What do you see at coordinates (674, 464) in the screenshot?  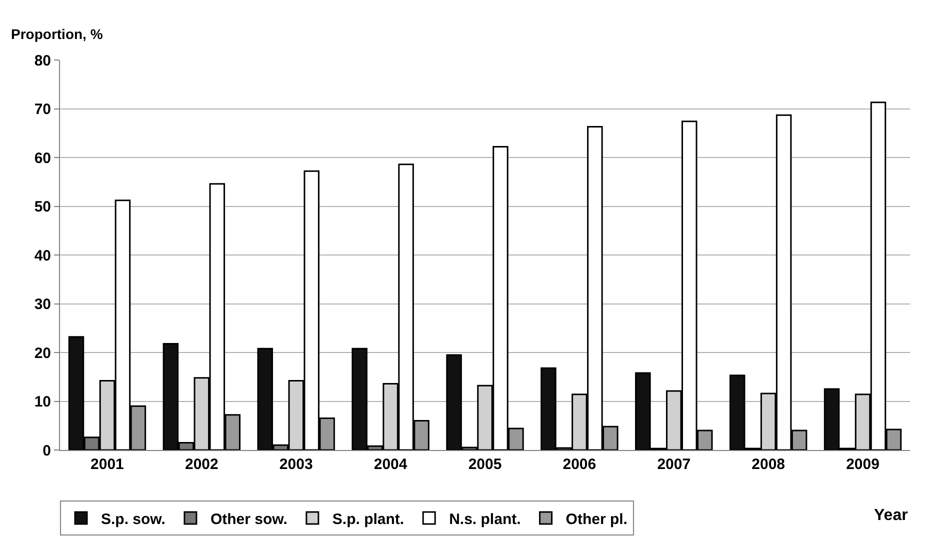 I see `x-tick-label: 2007` at bounding box center [674, 464].